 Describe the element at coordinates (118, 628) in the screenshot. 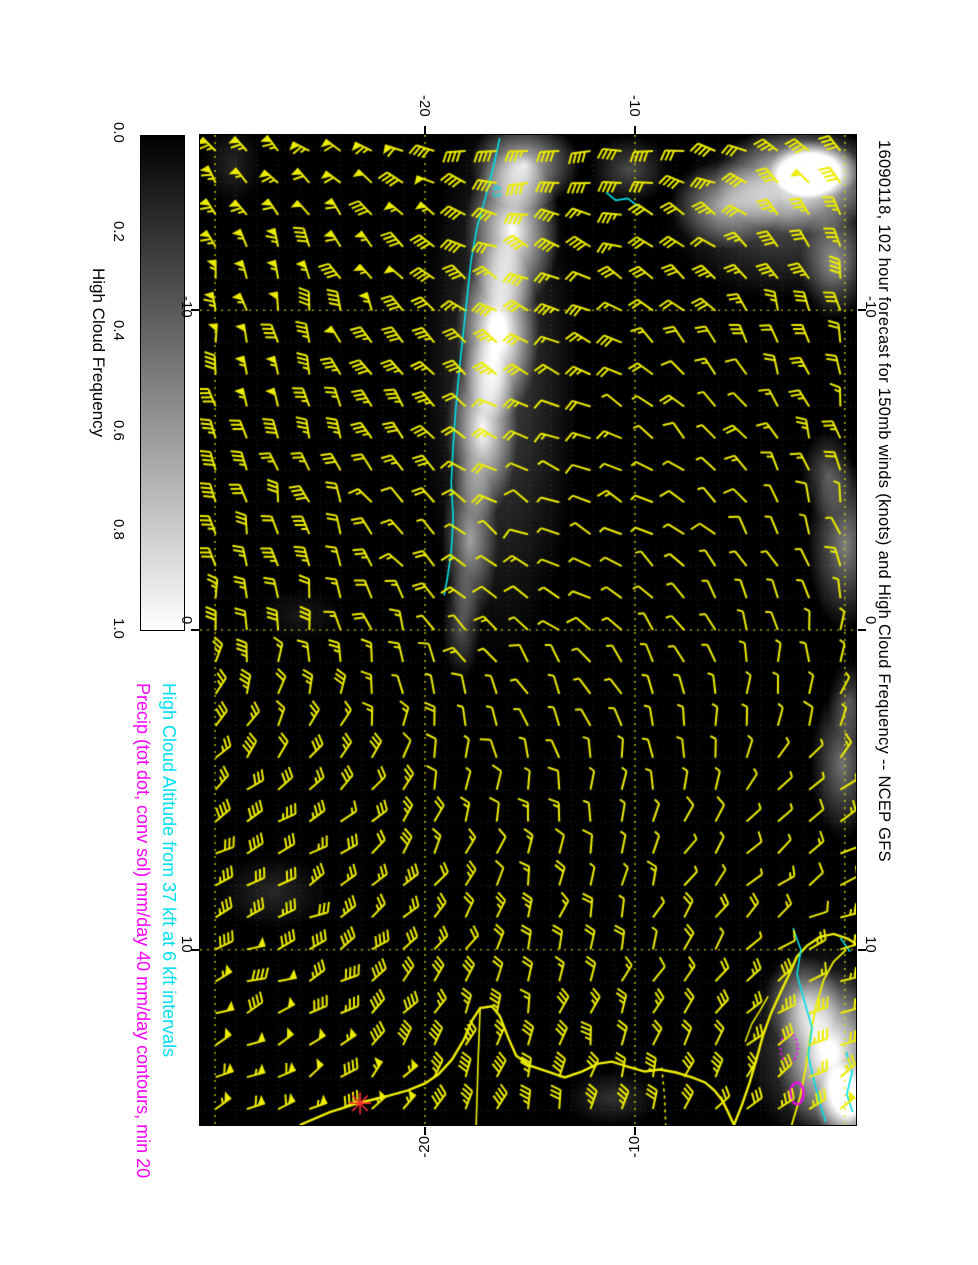

I see `colorbar-tick-label: 1.0` at that location.